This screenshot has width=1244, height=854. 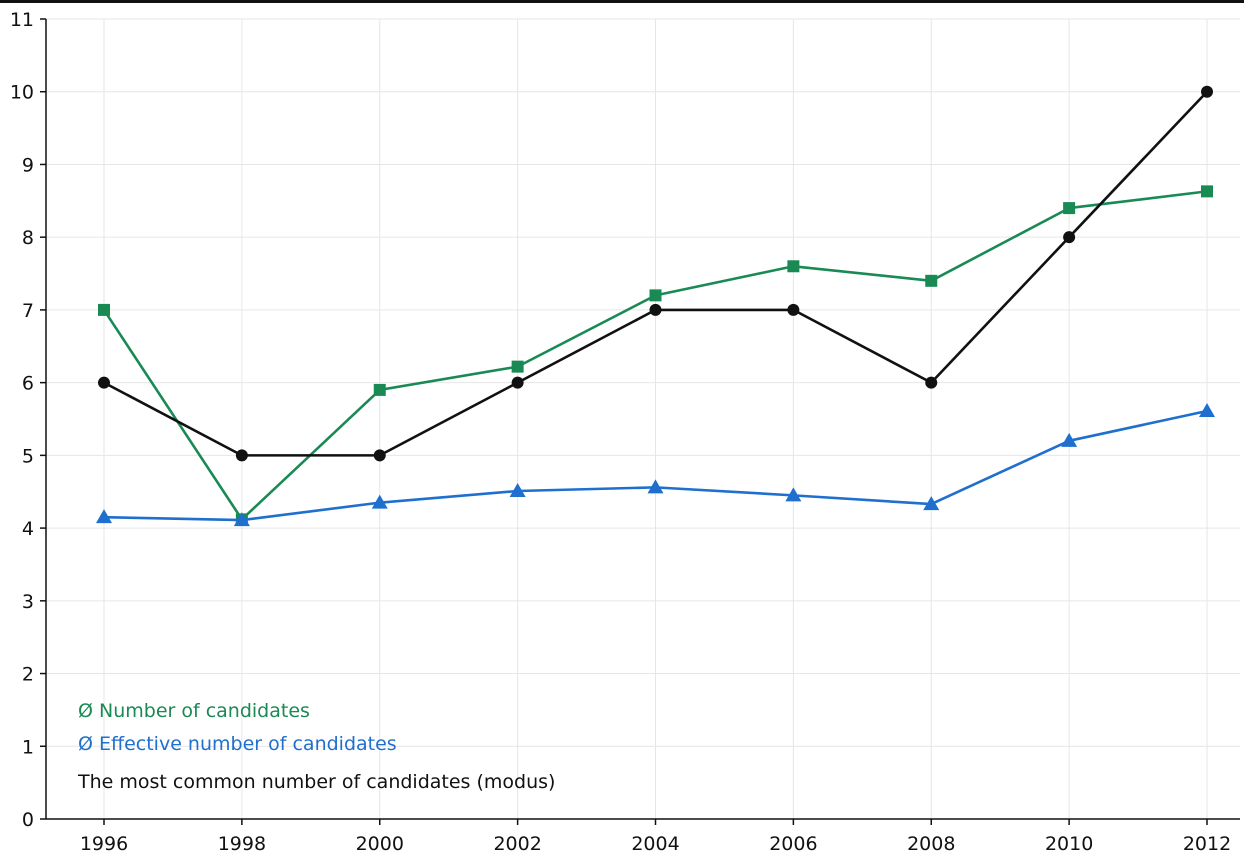 I want to click on y-tick-label: 3, so click(x=28, y=602).